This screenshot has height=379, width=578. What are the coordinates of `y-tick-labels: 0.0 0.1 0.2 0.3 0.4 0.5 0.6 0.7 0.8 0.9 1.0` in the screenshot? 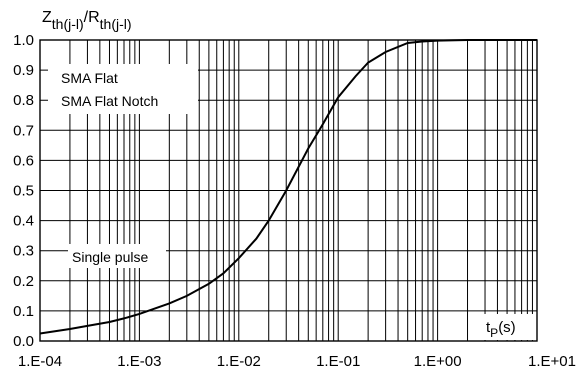 It's located at (23, 191).